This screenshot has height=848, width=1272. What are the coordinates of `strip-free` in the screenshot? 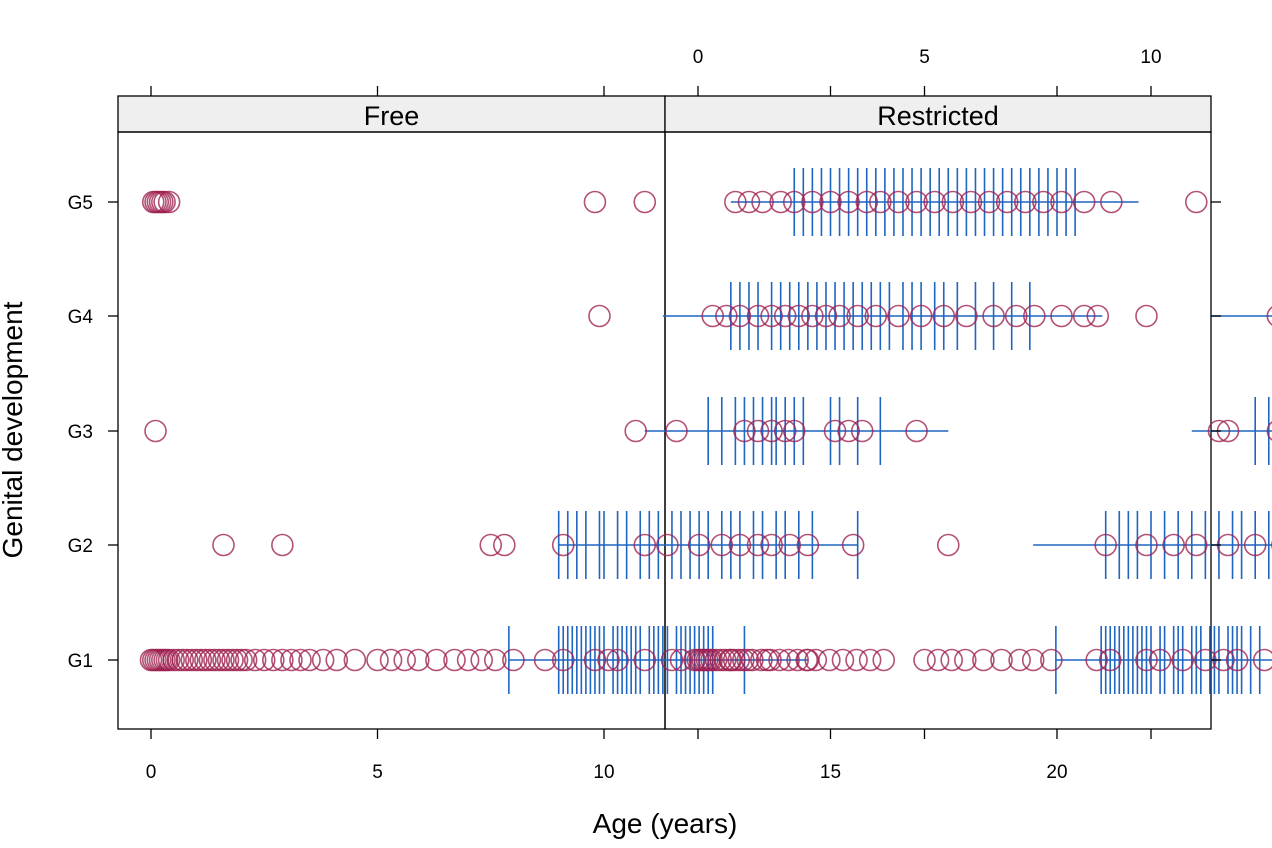 It's located at (391, 114).